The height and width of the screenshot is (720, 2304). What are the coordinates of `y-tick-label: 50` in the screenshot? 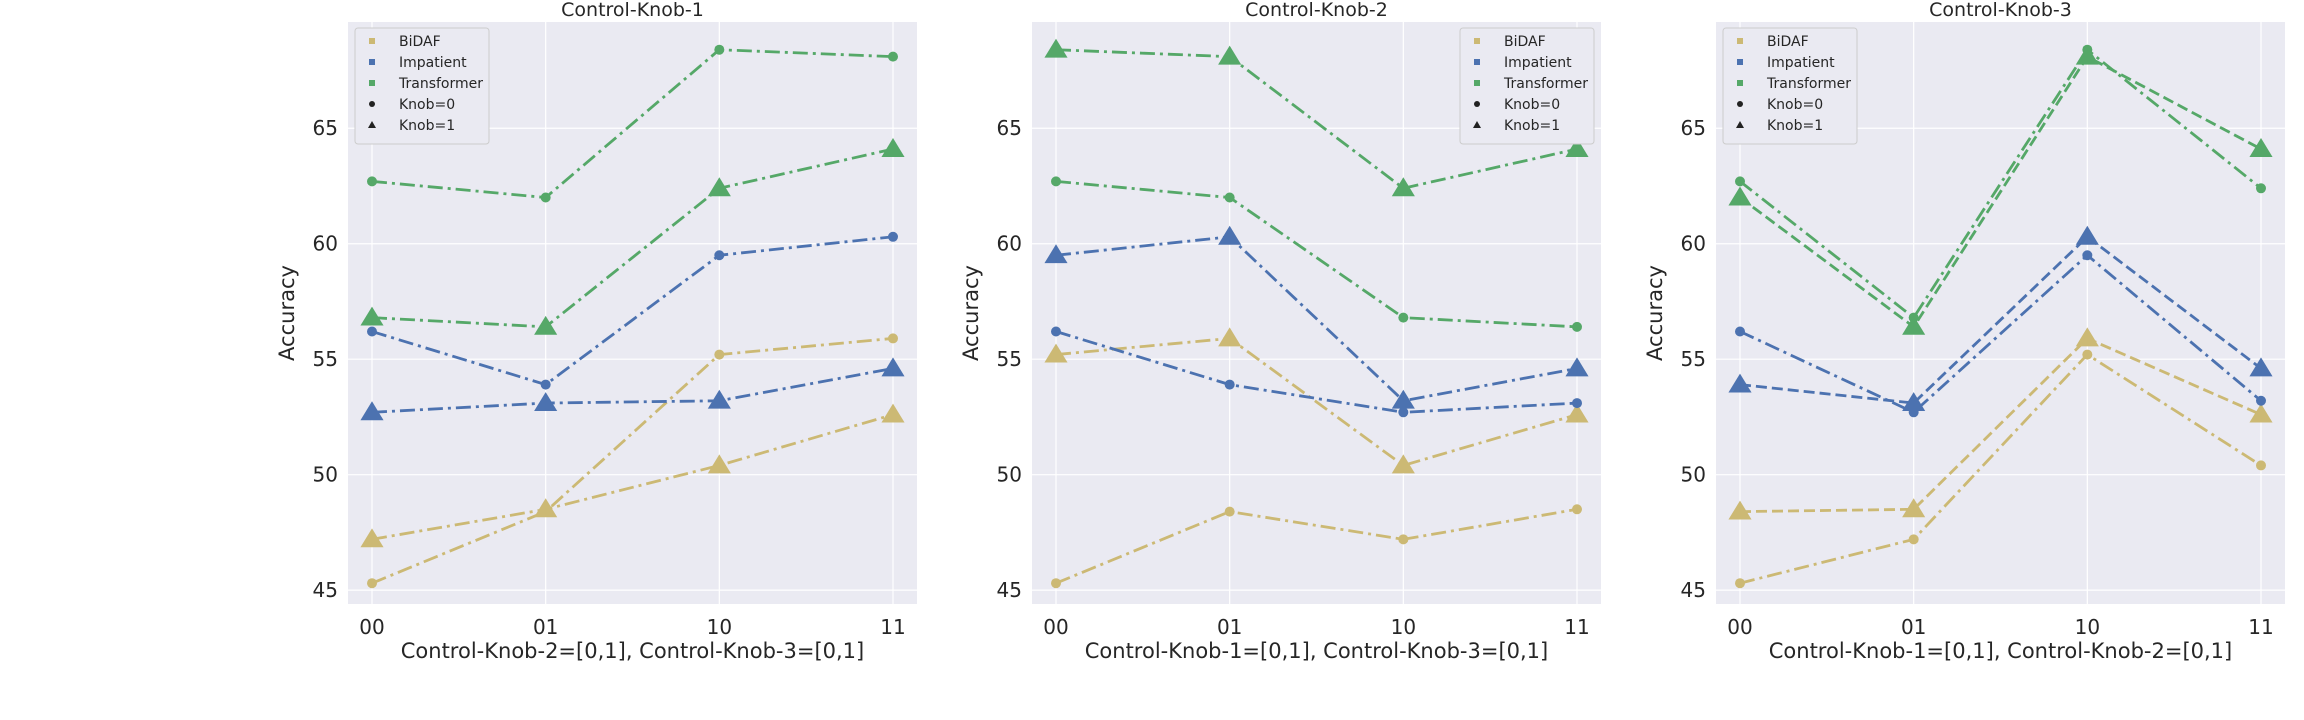 It's located at (325, 475).